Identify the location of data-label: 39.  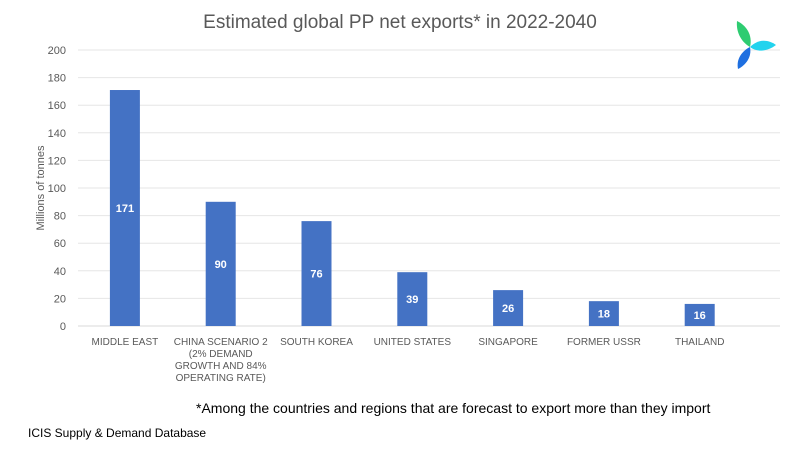
(412, 300).